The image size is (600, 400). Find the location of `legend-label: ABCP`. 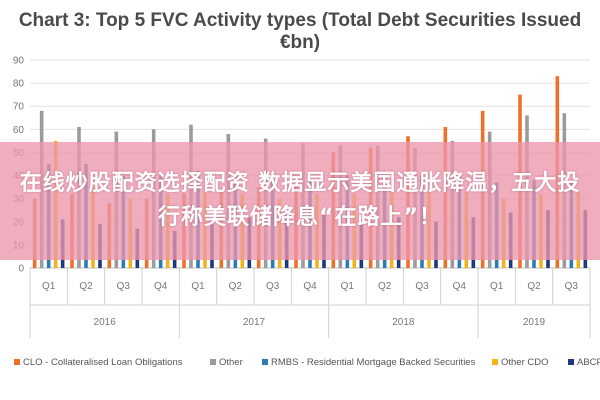

legend-label: ABCP is located at coordinates (588, 362).